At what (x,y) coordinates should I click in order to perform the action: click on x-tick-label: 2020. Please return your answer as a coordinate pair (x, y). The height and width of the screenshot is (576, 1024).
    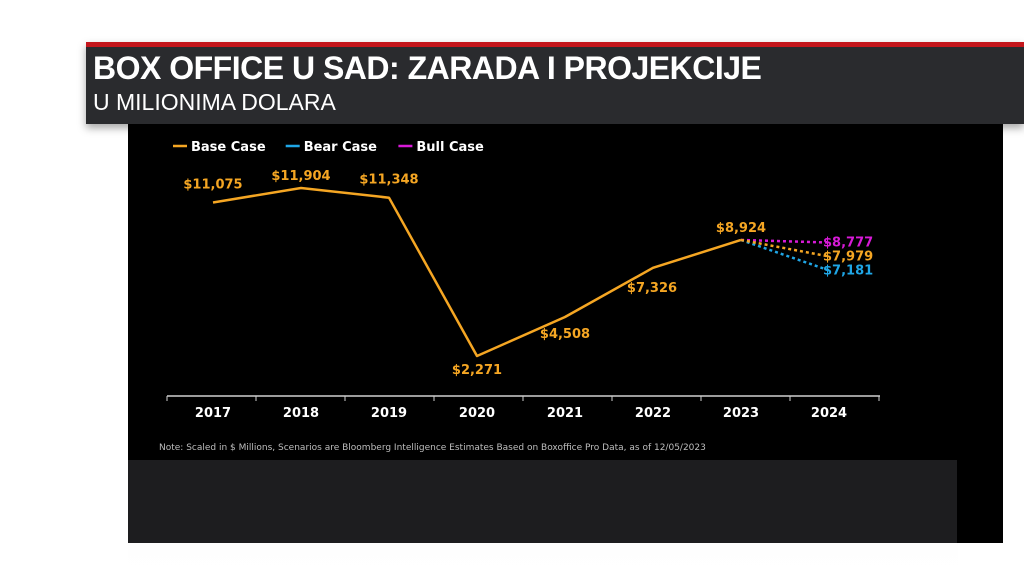
    Looking at the image, I should click on (477, 413).